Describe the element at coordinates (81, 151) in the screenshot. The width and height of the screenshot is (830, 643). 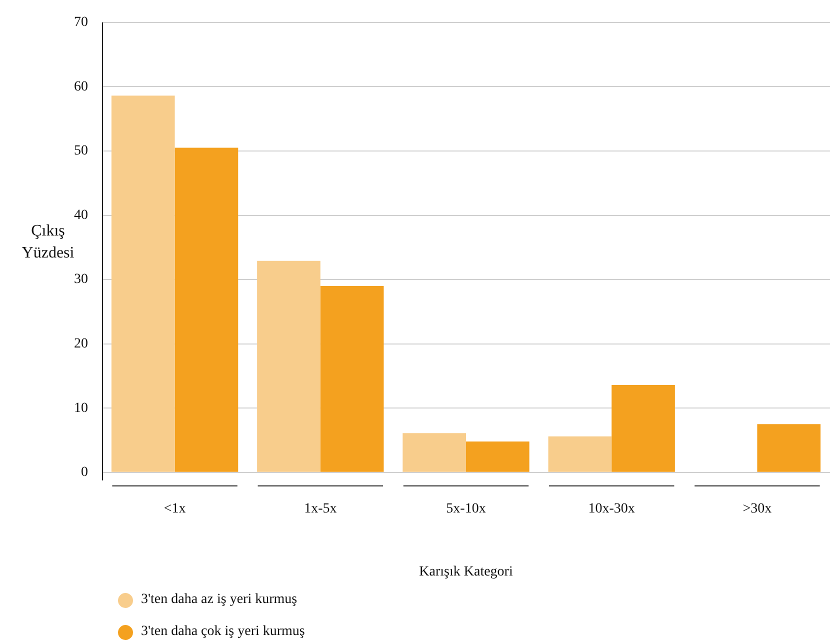
I see `y-tick-label: 50` at that location.